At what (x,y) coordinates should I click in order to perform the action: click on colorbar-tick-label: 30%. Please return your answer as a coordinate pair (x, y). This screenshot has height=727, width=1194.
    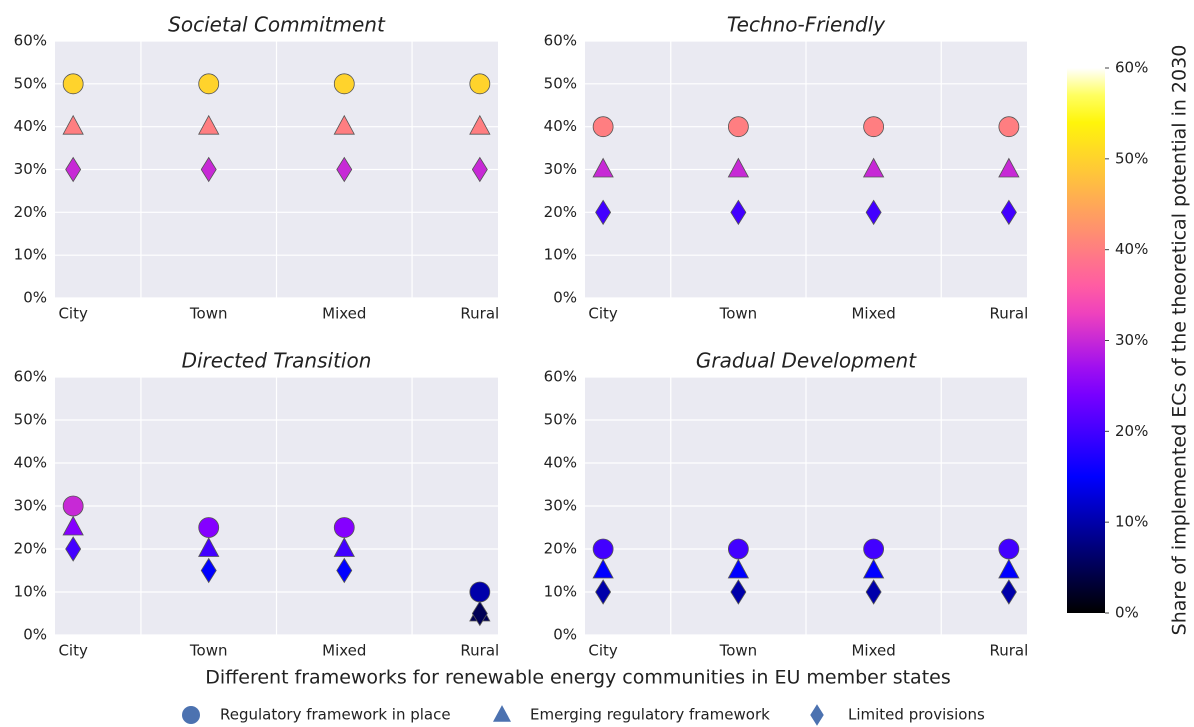
    Looking at the image, I should click on (1131, 340).